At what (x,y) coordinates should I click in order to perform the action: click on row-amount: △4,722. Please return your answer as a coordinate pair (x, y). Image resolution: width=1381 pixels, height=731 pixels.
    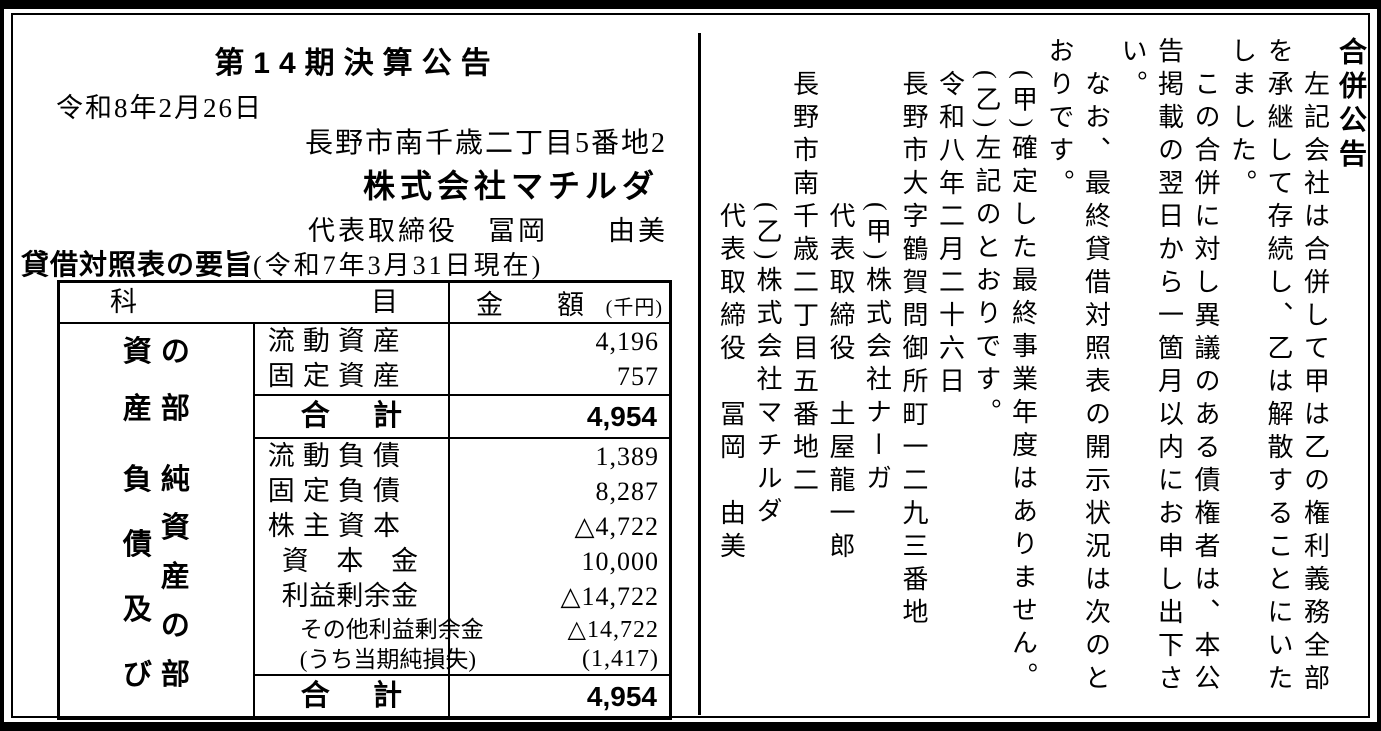
    Looking at the image, I should click on (560, 526).